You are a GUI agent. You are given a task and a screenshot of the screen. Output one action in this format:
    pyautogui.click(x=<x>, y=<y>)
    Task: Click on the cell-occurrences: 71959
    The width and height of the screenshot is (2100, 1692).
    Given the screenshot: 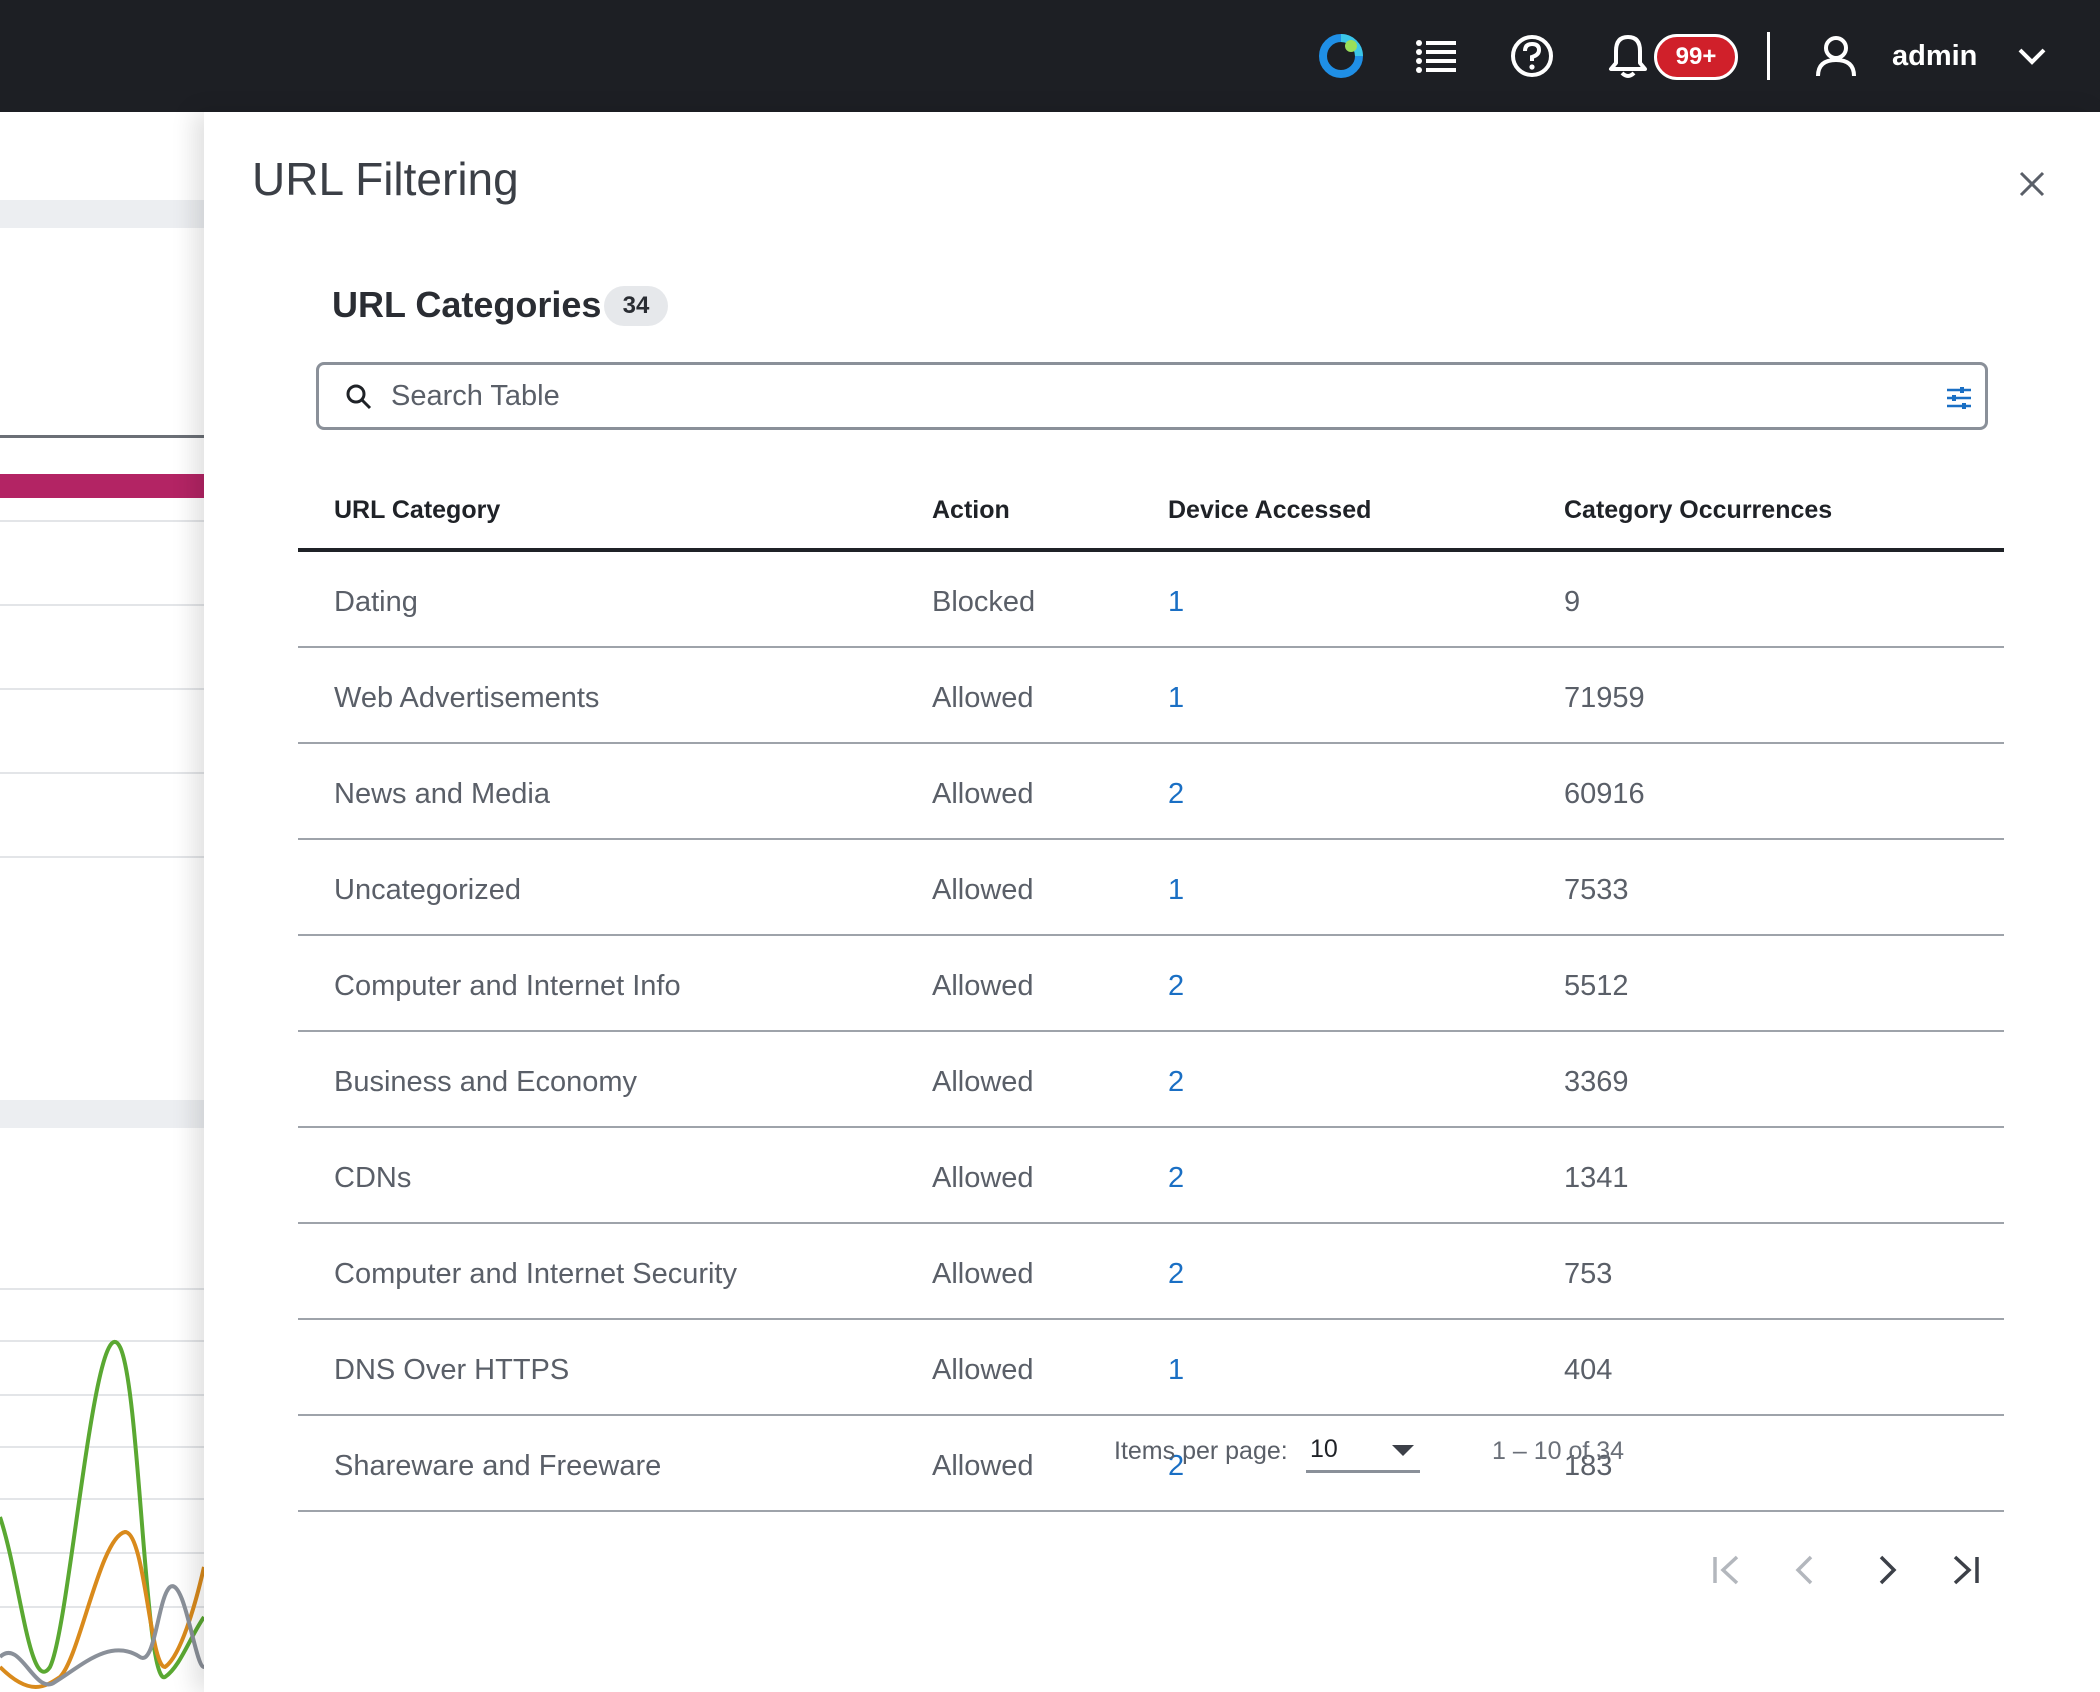 What is the action you would take?
    pyautogui.click(x=1604, y=698)
    